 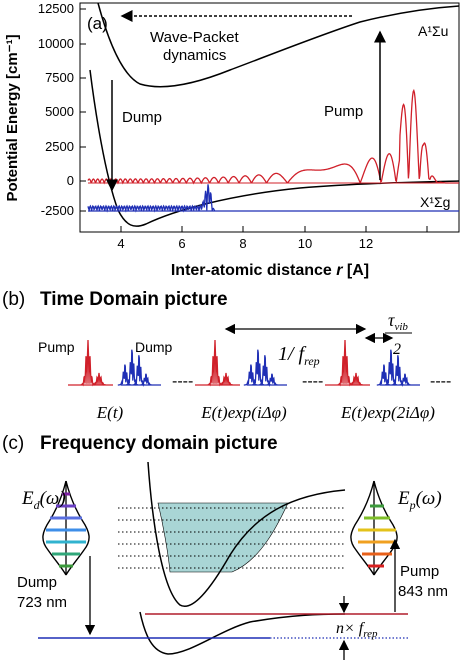 I want to click on y-tick-label: 2500, so click(x=59, y=146).